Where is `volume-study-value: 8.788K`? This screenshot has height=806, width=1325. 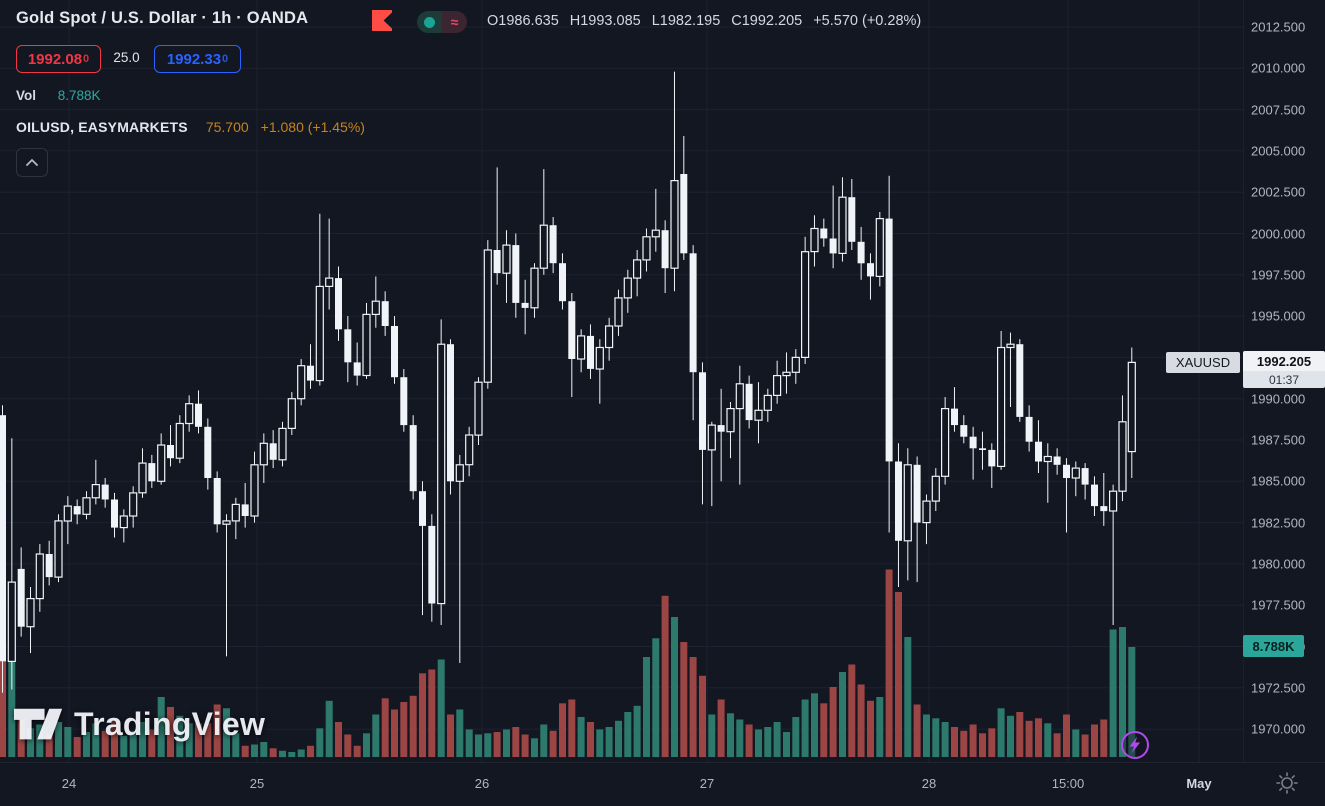 volume-study-value: 8.788K is located at coordinates (79, 95).